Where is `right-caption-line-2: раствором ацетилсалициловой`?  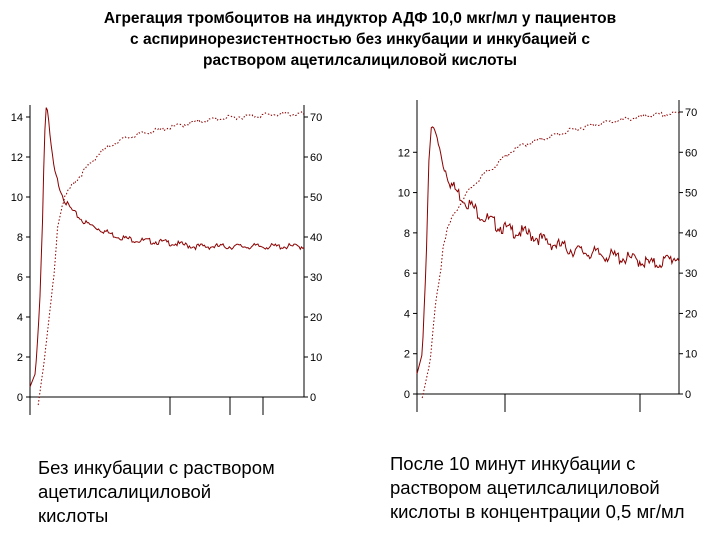 right-caption-line-2: раствором ацетилсалициловой is located at coordinates (525, 487).